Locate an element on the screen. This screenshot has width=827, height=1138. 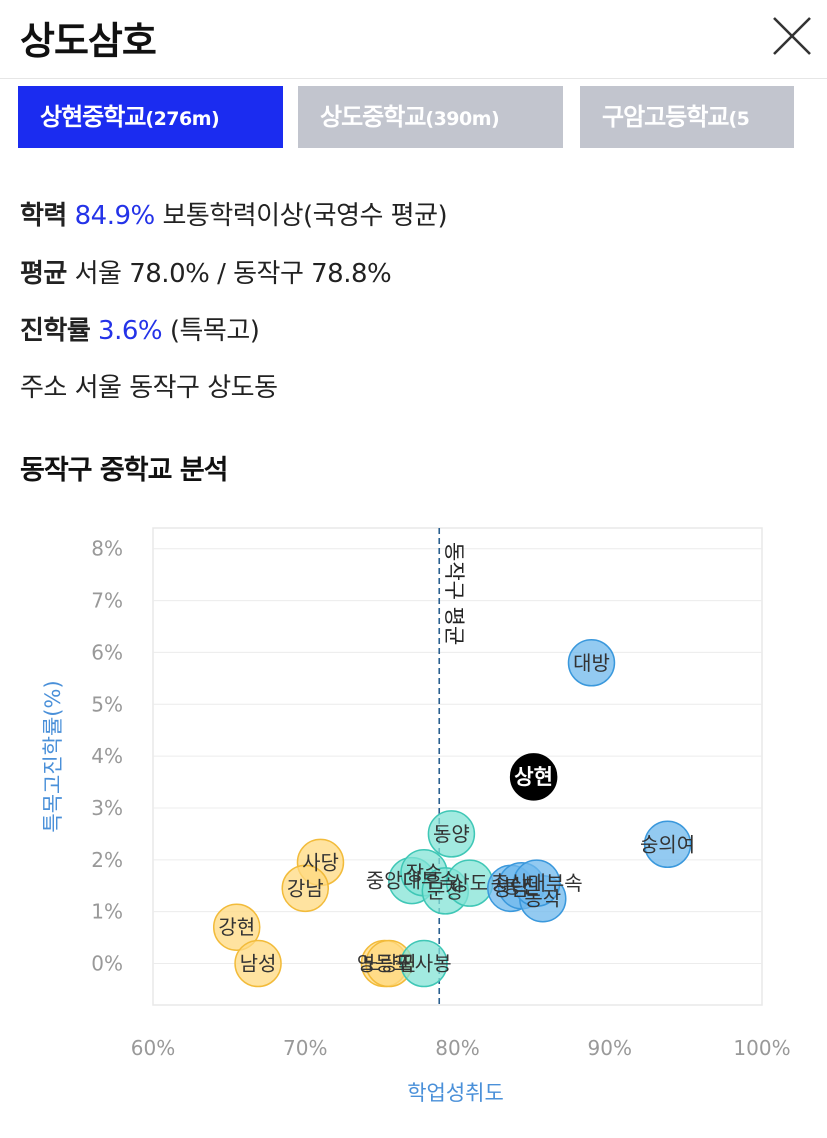
data-point-label: 영등포 is located at coordinates (384, 964).